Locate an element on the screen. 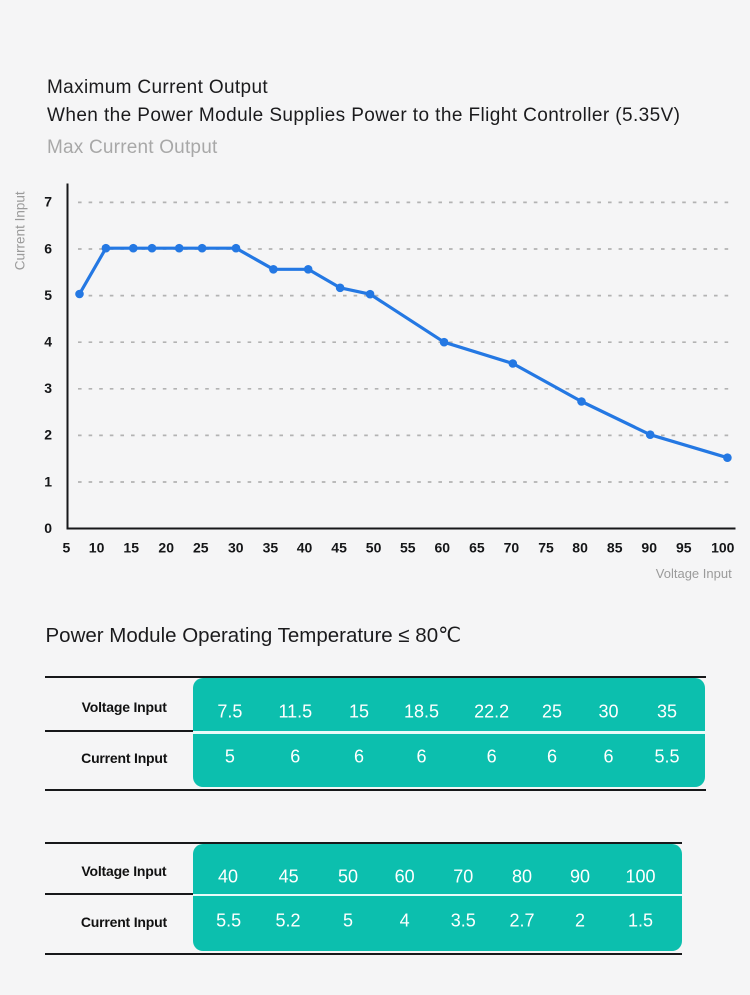 The height and width of the screenshot is (995, 750). svg-text: 7 is located at coordinates (48, 202).